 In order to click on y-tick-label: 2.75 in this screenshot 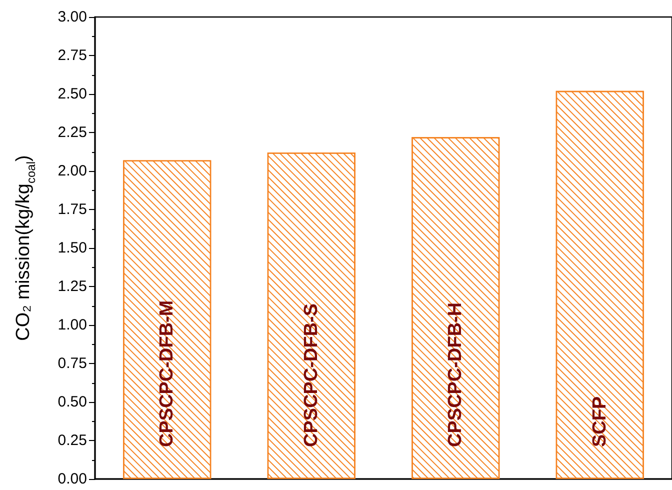, I will do `click(72, 55)`.